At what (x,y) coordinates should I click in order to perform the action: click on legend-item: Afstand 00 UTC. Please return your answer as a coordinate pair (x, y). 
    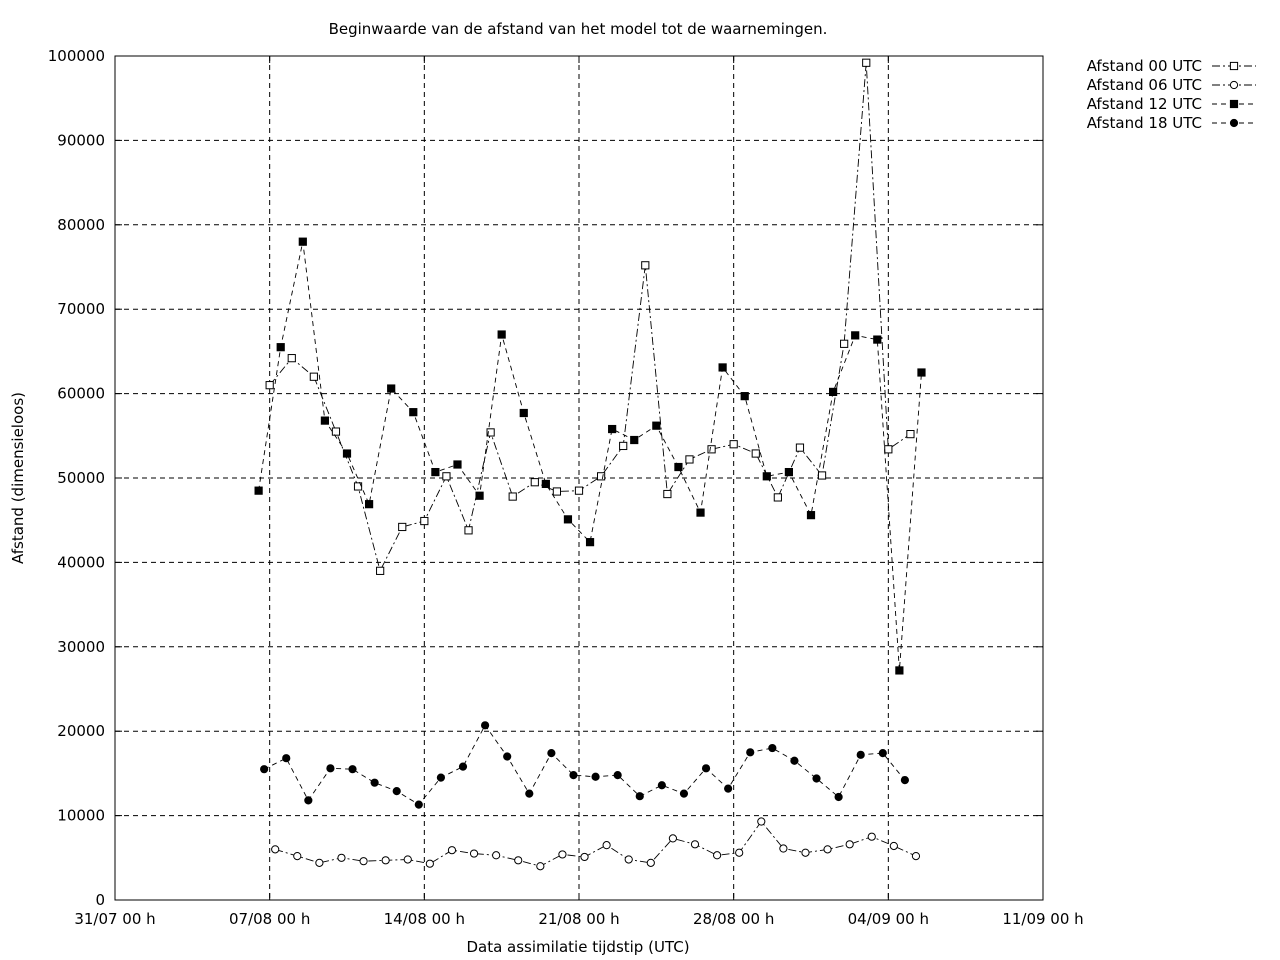
    Looking at the image, I should click on (1171, 66).